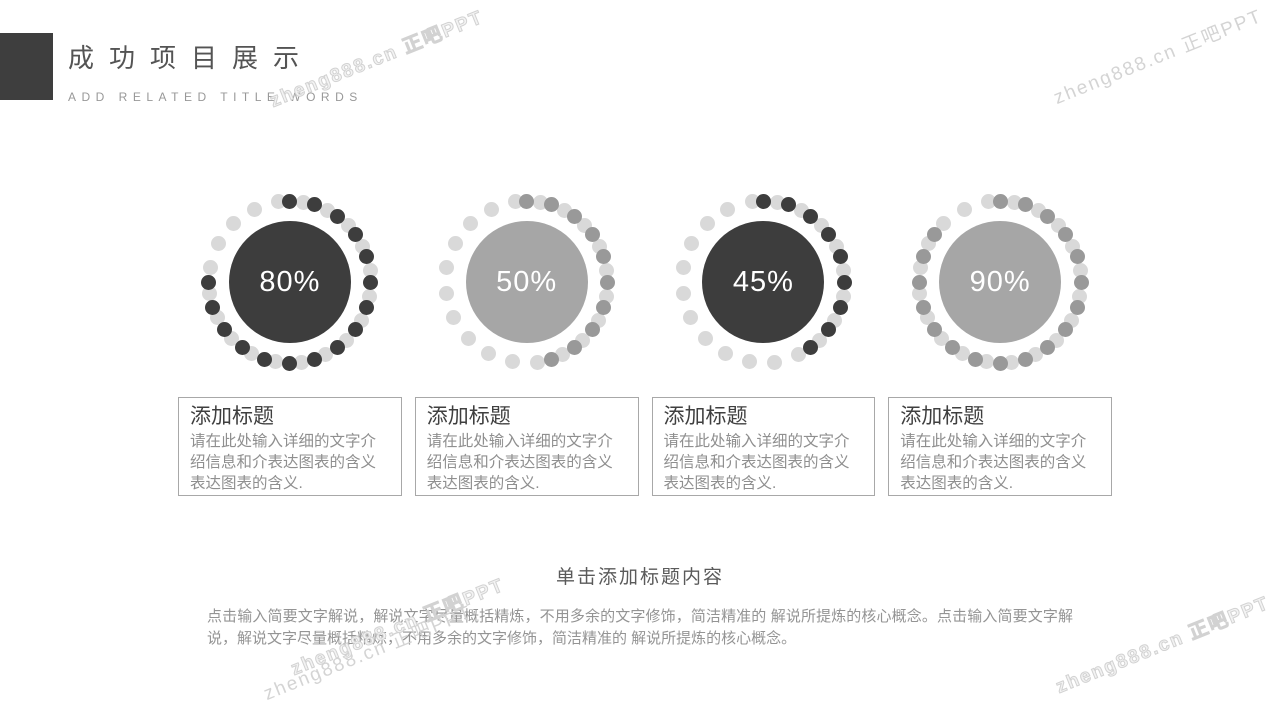 This screenshot has height=720, width=1280. I want to click on slide-subtitle: ADD RELATED TITLE WORDS, so click(215, 97).